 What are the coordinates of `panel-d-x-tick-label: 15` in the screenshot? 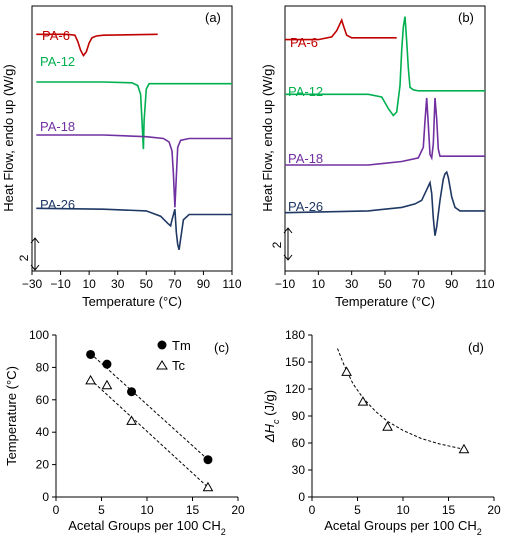 It's located at (449, 510).